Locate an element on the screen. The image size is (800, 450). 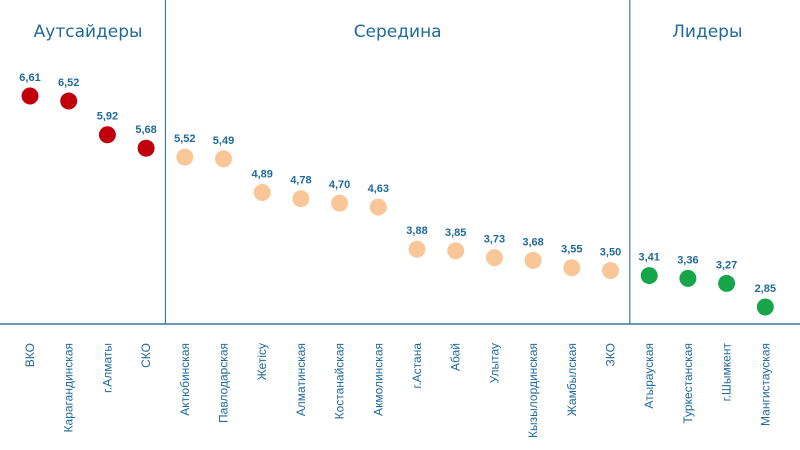
value-label: 4,78 is located at coordinates (300, 181).